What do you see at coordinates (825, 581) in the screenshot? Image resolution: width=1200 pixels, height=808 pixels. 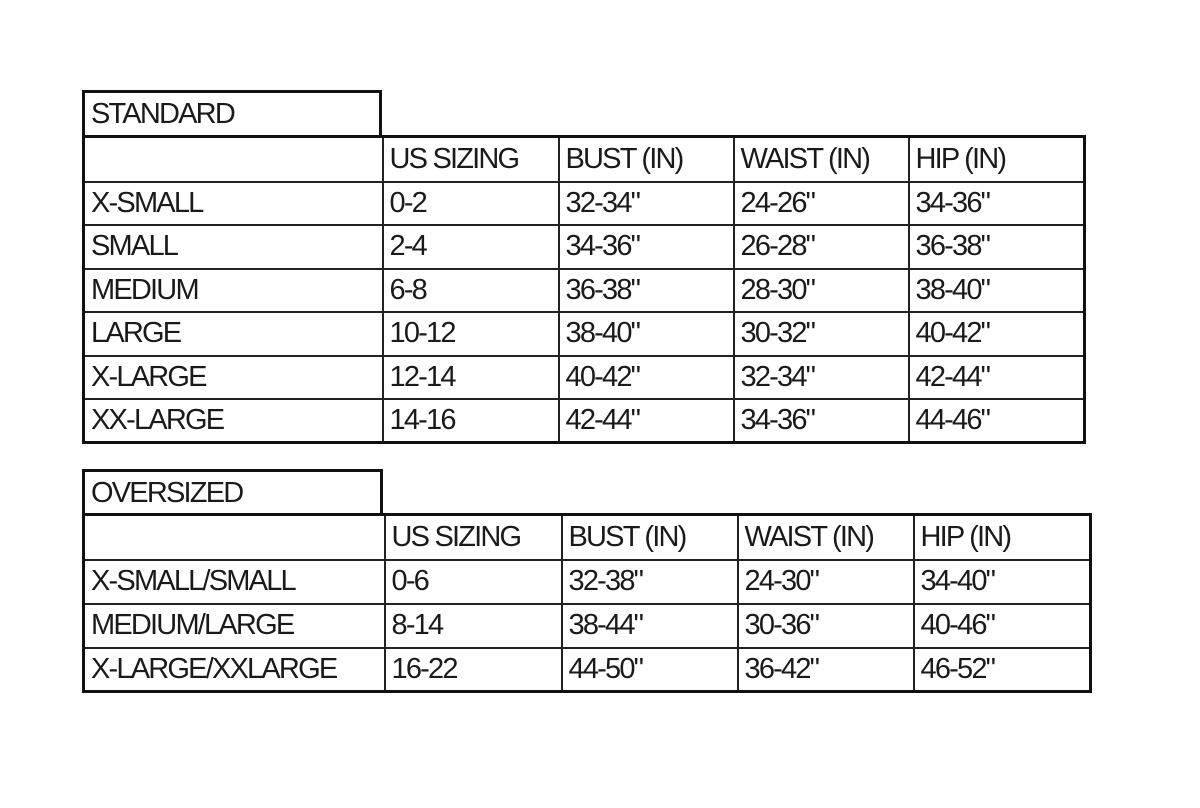 I see `table-cell: 24-30"` at bounding box center [825, 581].